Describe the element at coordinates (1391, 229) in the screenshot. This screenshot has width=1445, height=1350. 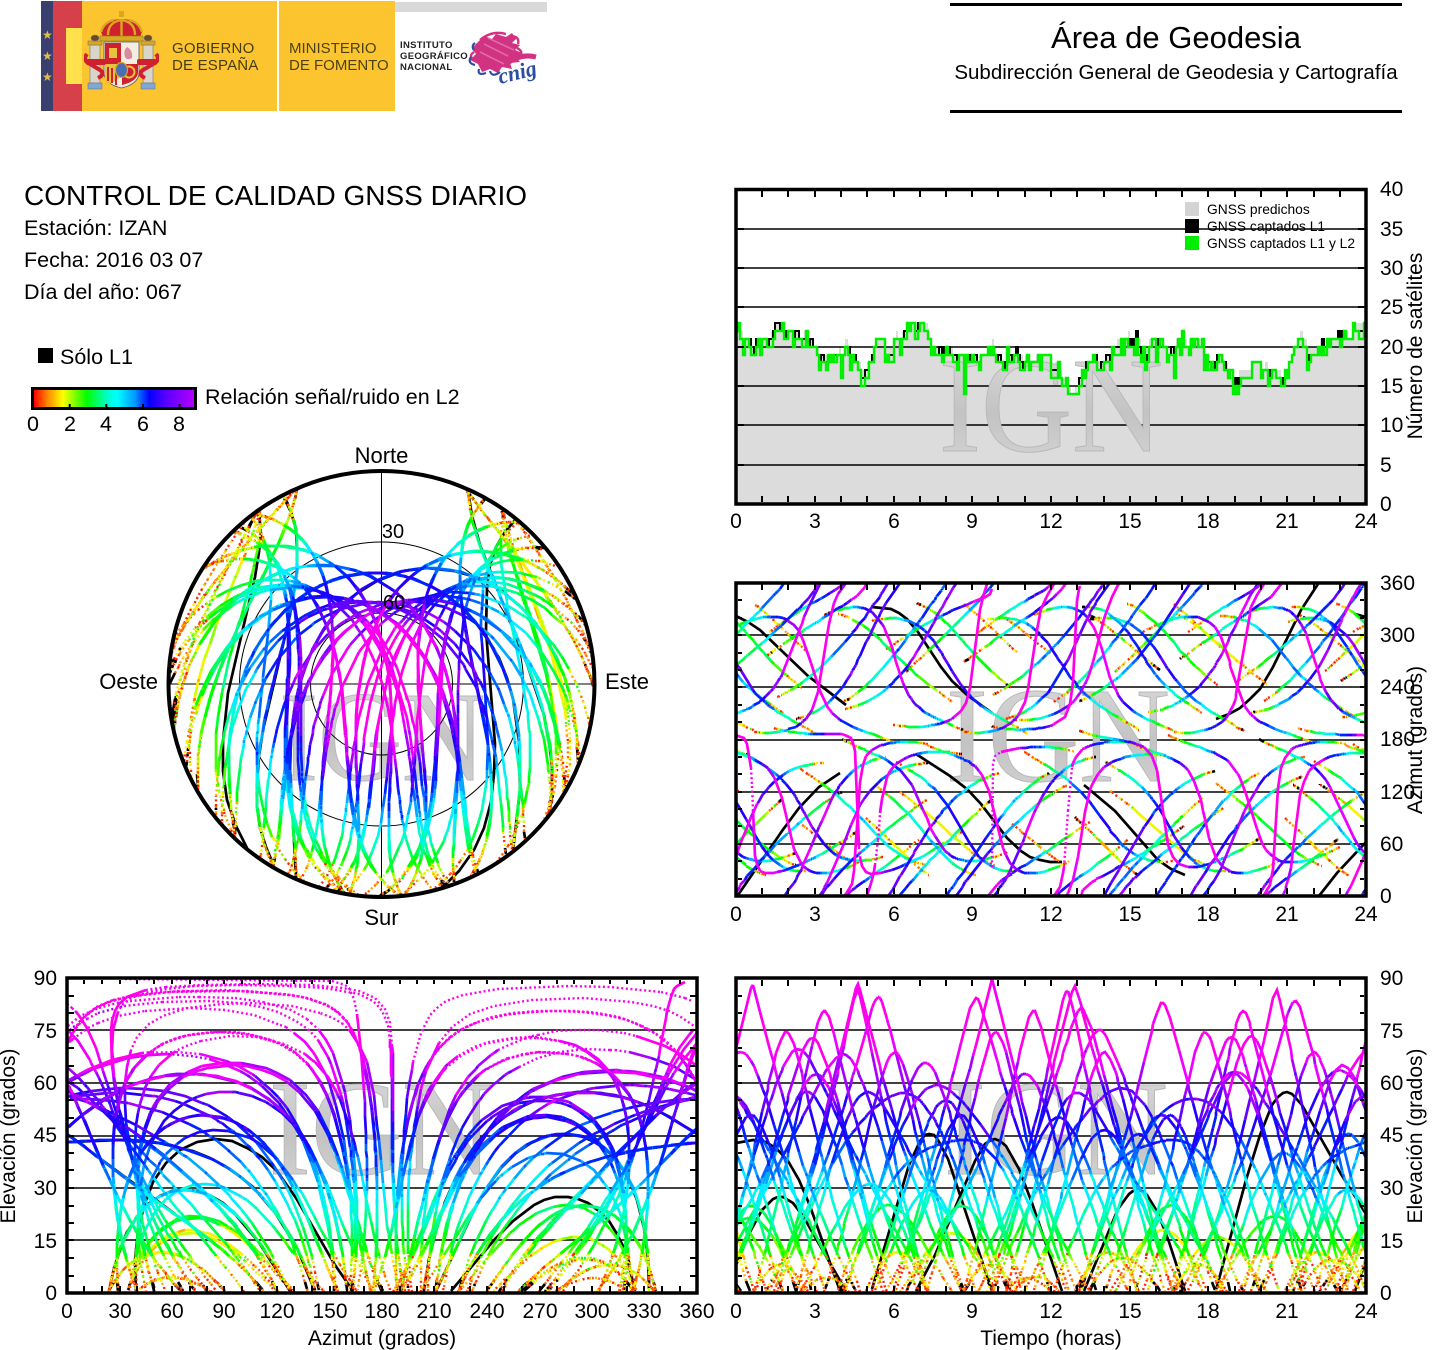
I see `svg-text: 35` at that location.